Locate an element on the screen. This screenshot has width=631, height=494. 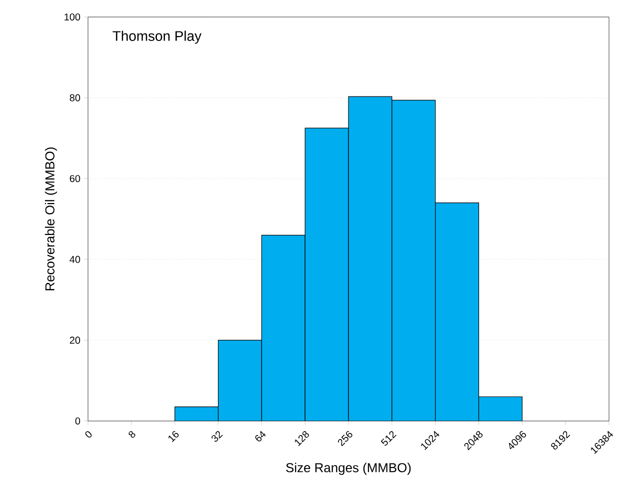
y-tick-label: 0 is located at coordinates (77, 421).